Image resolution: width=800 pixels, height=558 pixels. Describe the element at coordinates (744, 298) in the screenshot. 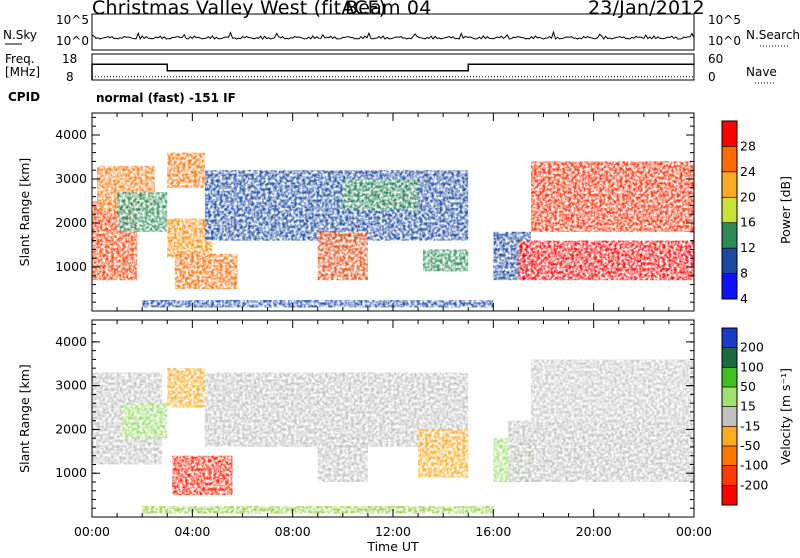

I see `power-colorbar-label-6: 4` at that location.